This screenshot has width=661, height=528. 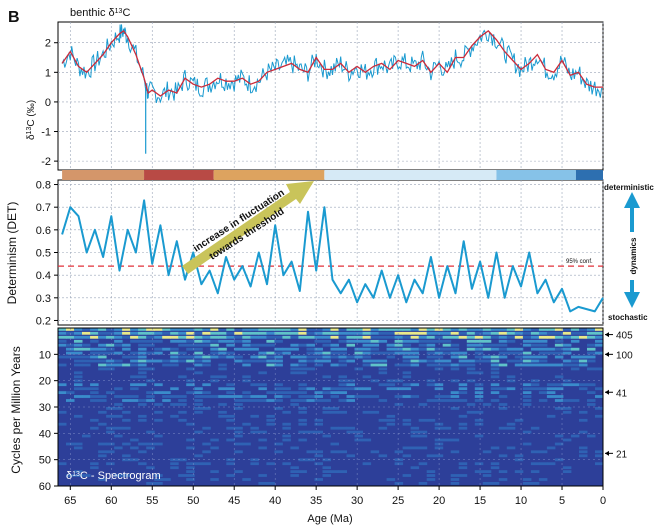 I want to click on threshold-label: 95% conf., so click(x=579, y=262).